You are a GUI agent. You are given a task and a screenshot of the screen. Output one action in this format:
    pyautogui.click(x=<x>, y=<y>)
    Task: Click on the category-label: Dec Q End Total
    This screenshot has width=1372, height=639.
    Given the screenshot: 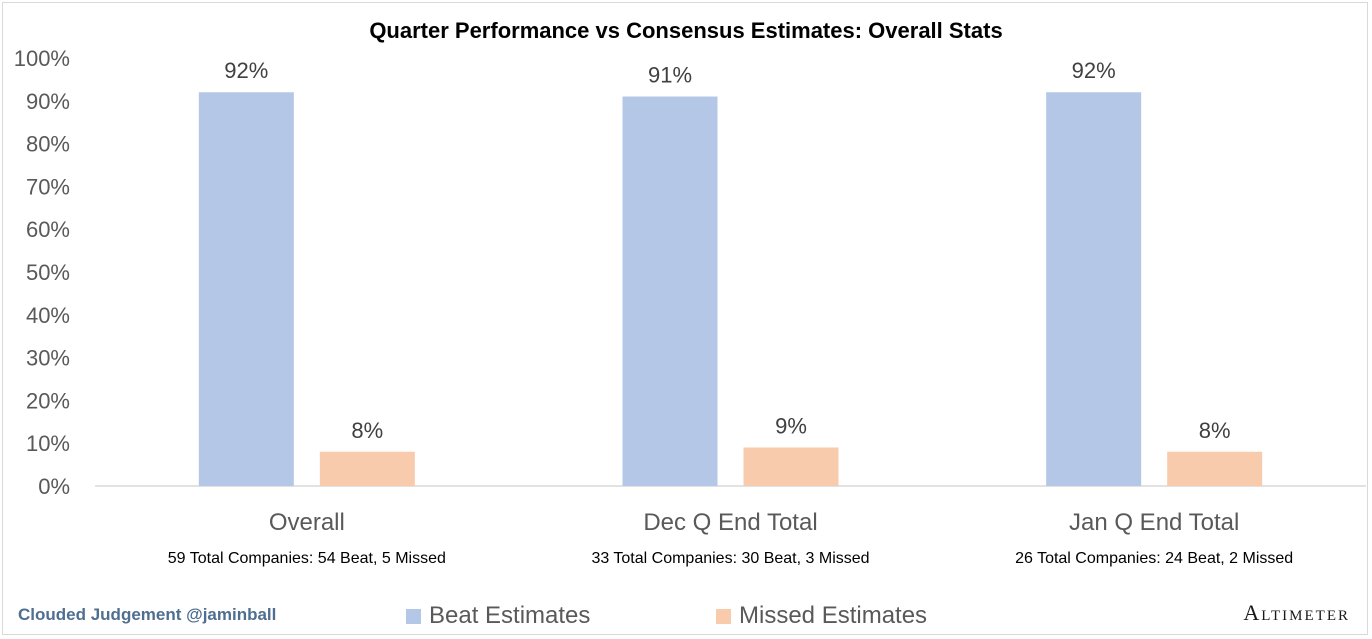 What is the action you would take?
    pyautogui.click(x=730, y=522)
    